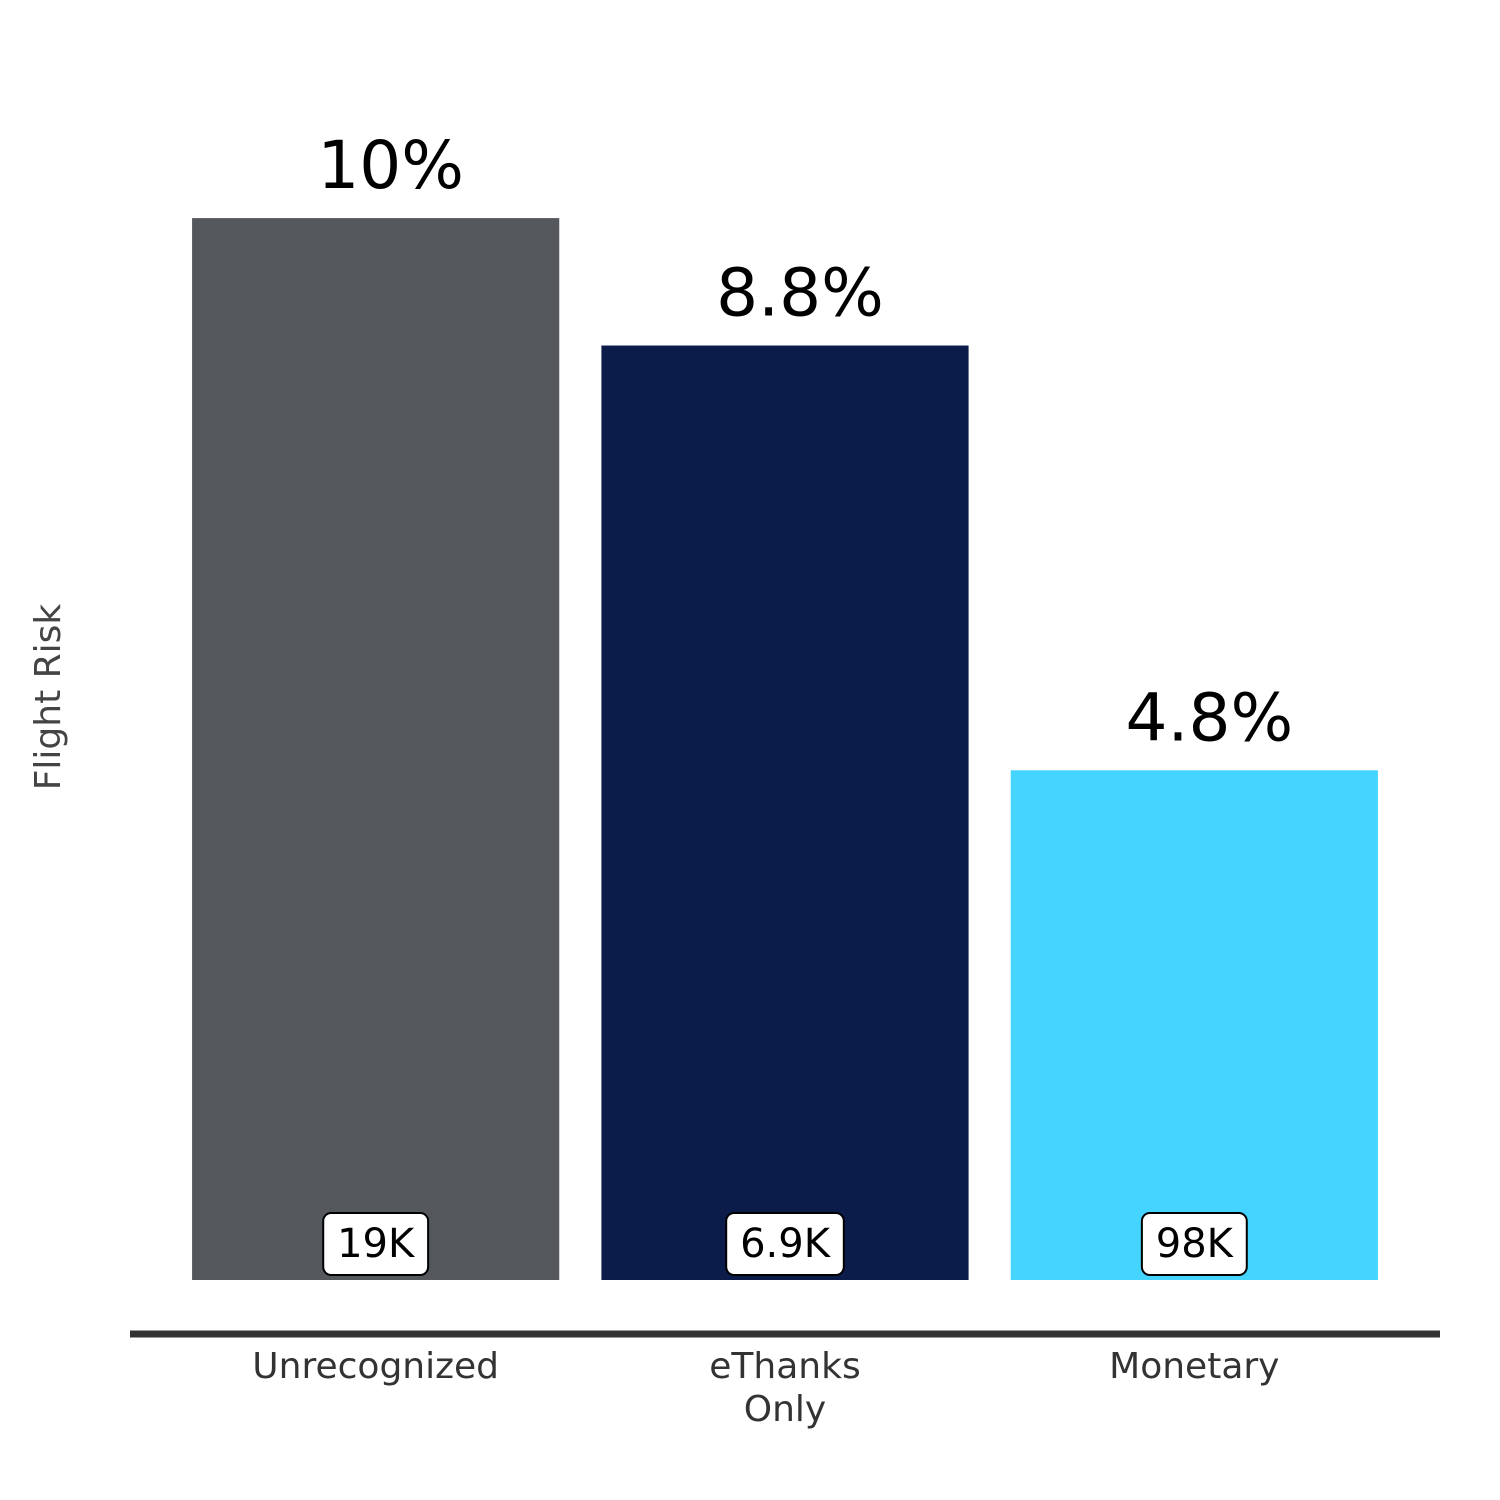  What do you see at coordinates (390, 165) in the screenshot?
I see `value-label: 10%` at bounding box center [390, 165].